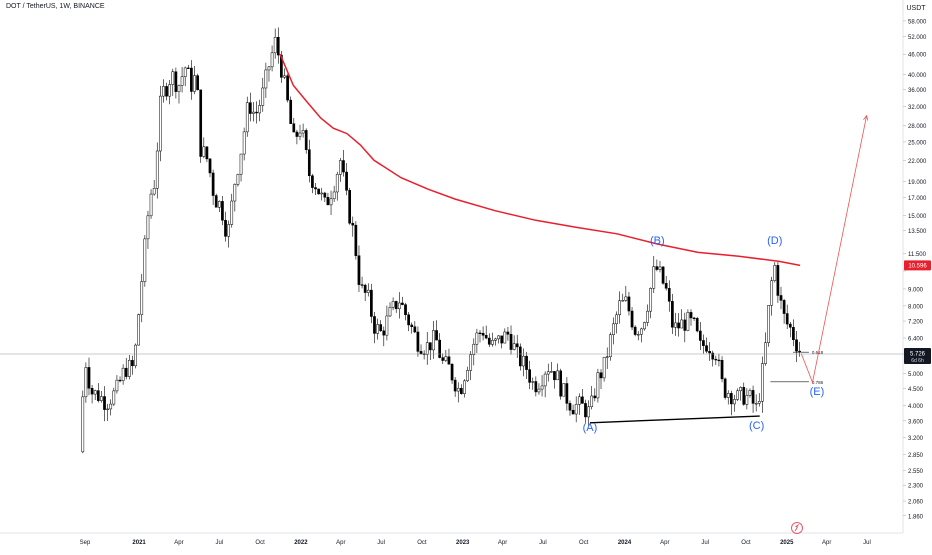 The height and width of the screenshot is (555, 932). What do you see at coordinates (916, 439) in the screenshot?
I see `y-tick-label: 3.200` at bounding box center [916, 439].